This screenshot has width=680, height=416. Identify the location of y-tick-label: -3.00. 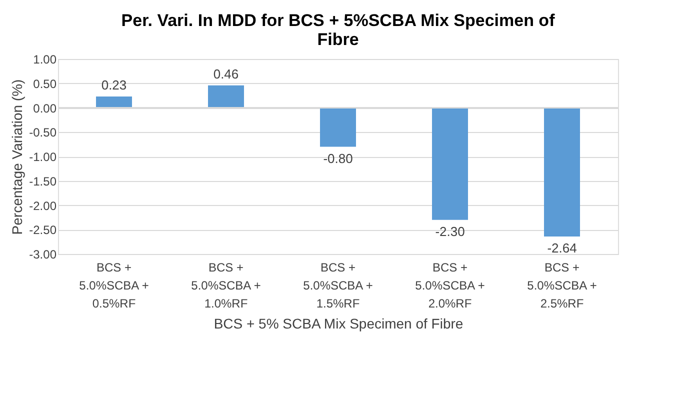
(43, 255).